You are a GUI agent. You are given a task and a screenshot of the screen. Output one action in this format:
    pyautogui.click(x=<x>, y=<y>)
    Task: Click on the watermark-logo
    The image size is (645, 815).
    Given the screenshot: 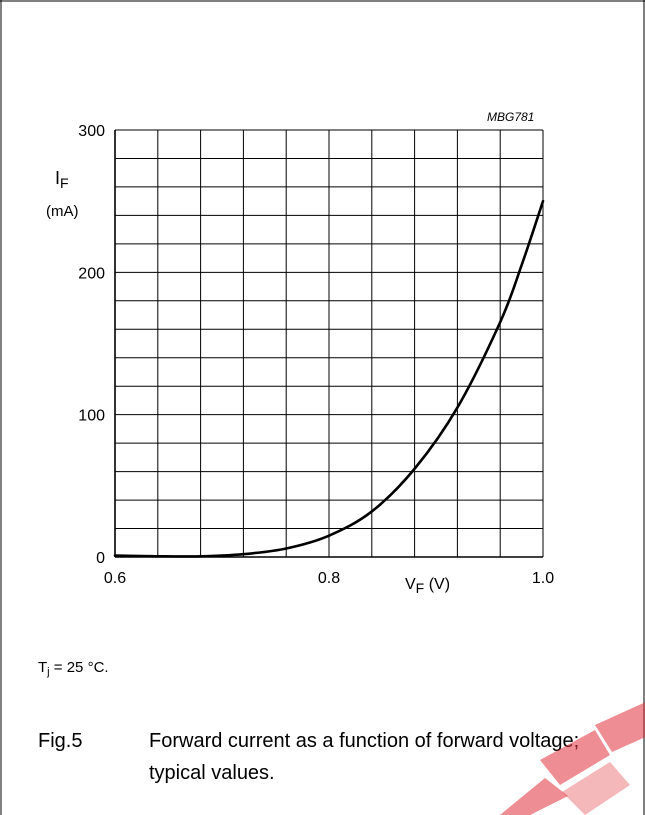 What is the action you would take?
    pyautogui.click(x=572, y=758)
    